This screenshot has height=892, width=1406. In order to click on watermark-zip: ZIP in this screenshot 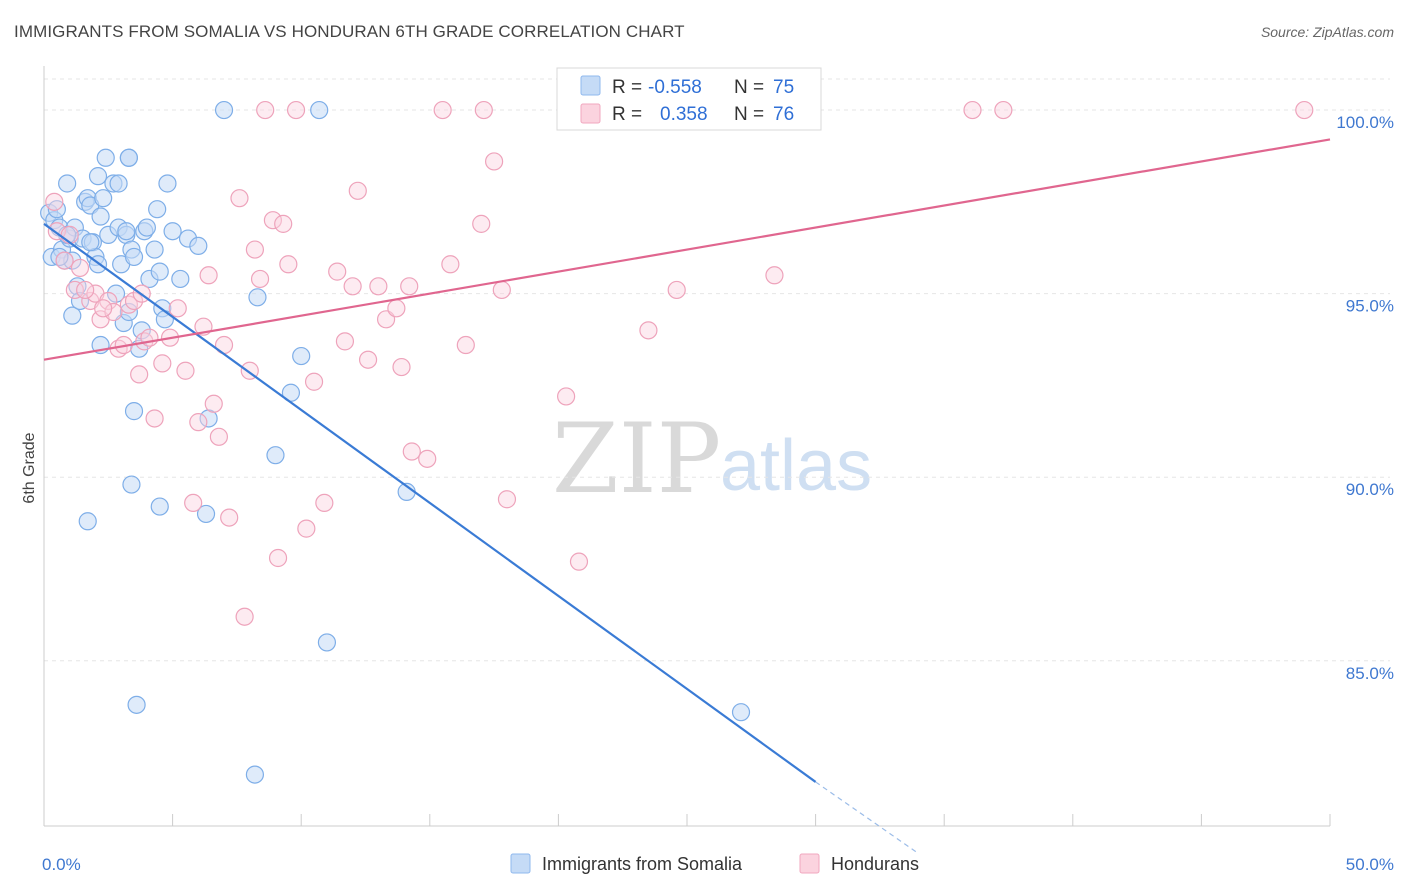, I will do `click(636, 459)`.